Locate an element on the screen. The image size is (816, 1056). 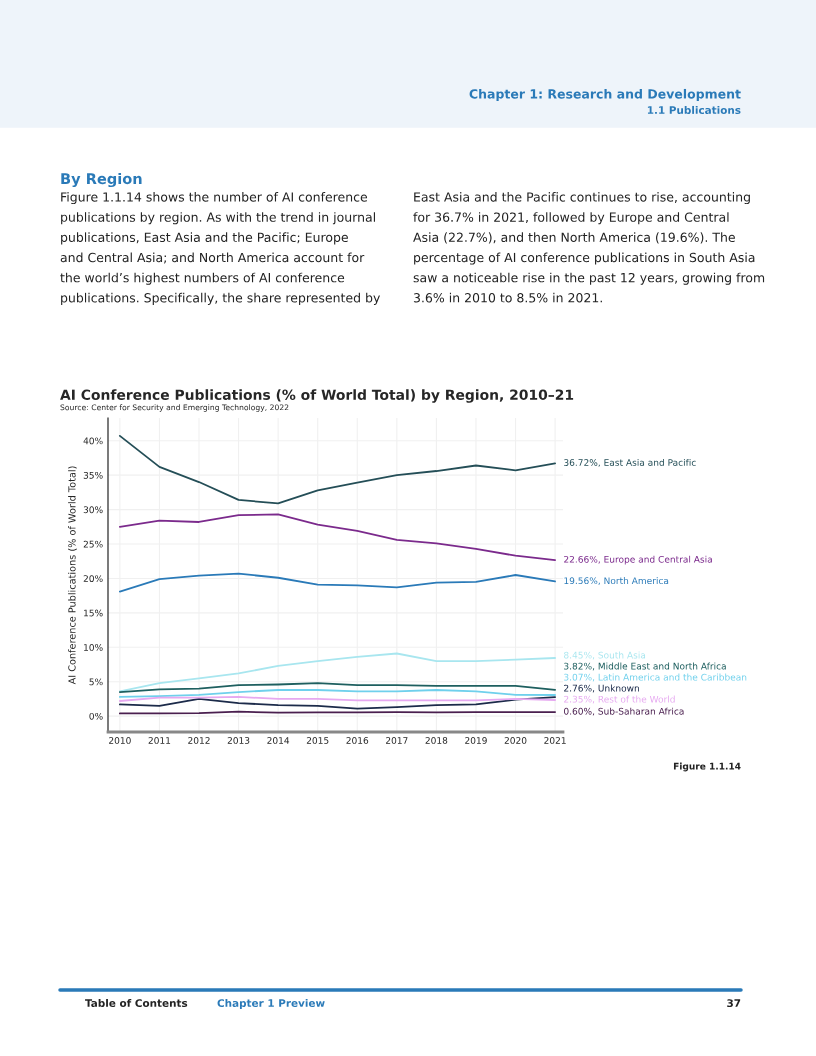
x-tick-label: 2010 is located at coordinates (120, 740).